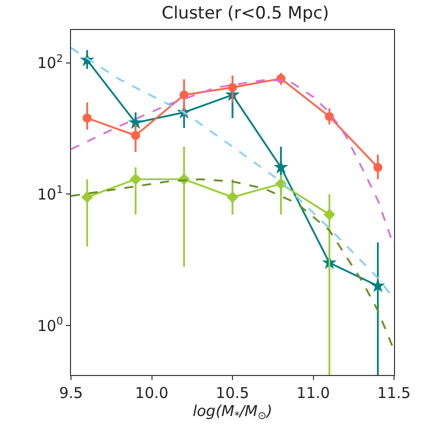 This screenshot has height=430, width=423. I want to click on y-tick-label: 10$^{0}$, so click(50, 325).